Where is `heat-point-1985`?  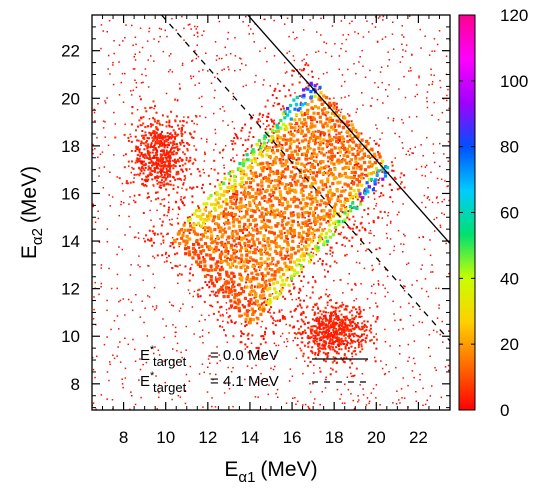 heat-point-1985 is located at coordinates (140, 173).